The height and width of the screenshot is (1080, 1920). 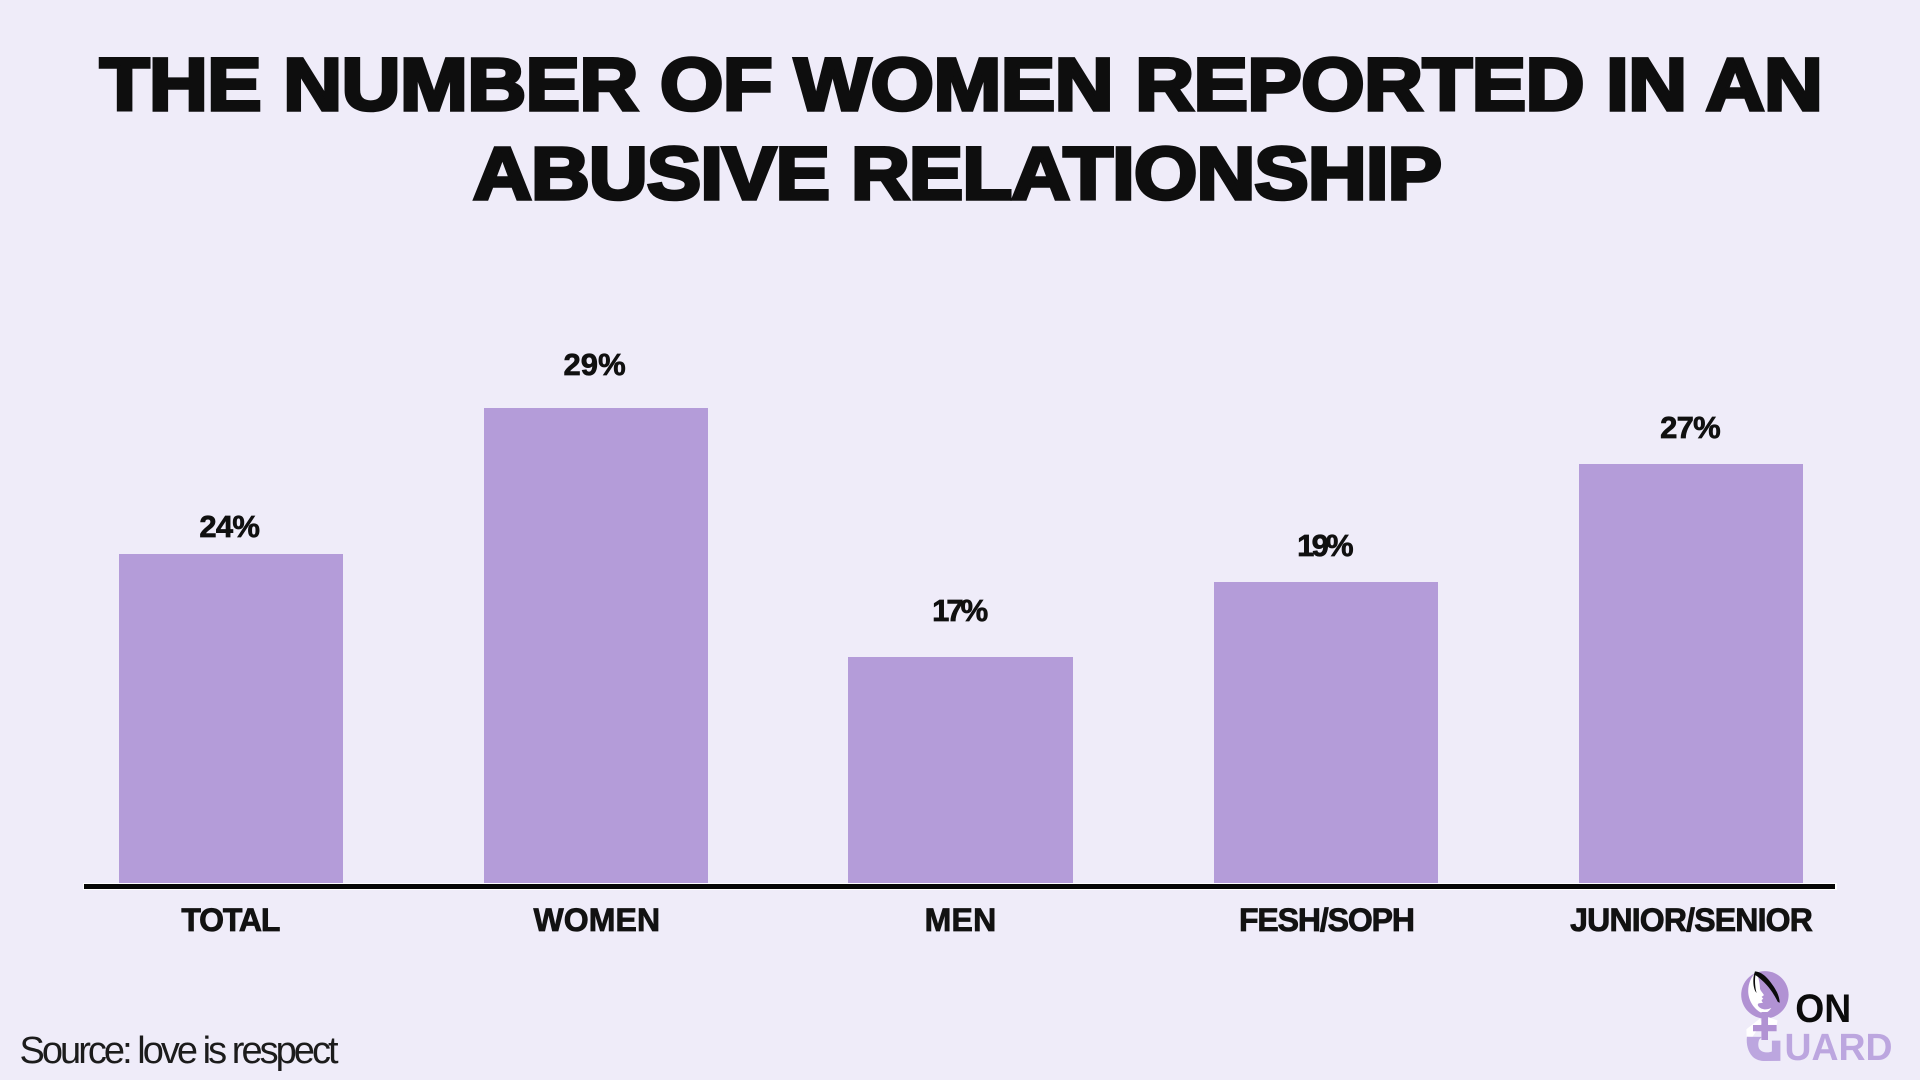 I want to click on svg-text: ON, so click(x=1823, y=1009).